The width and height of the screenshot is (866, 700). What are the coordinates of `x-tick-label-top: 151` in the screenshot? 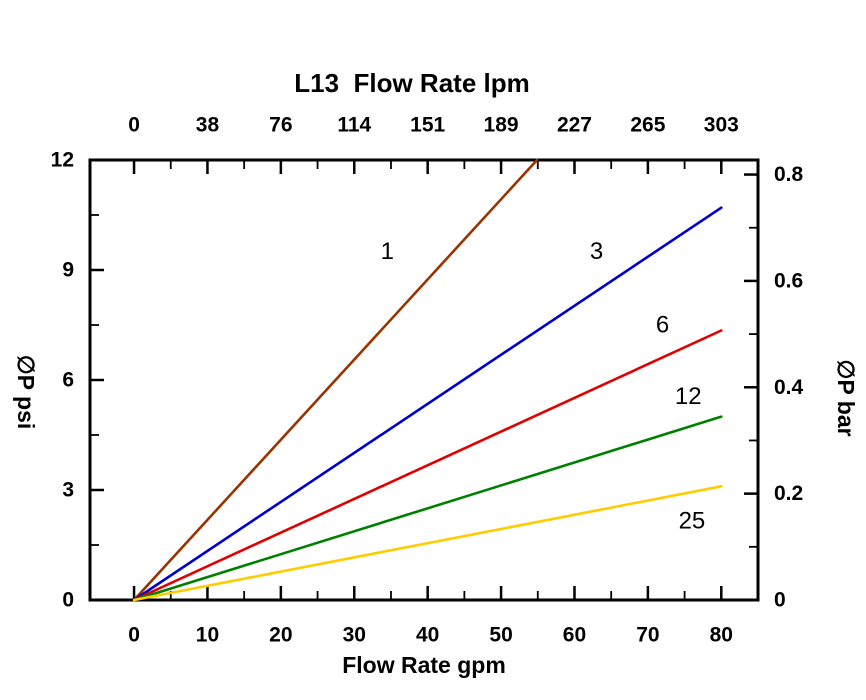 It's located at (427, 125).